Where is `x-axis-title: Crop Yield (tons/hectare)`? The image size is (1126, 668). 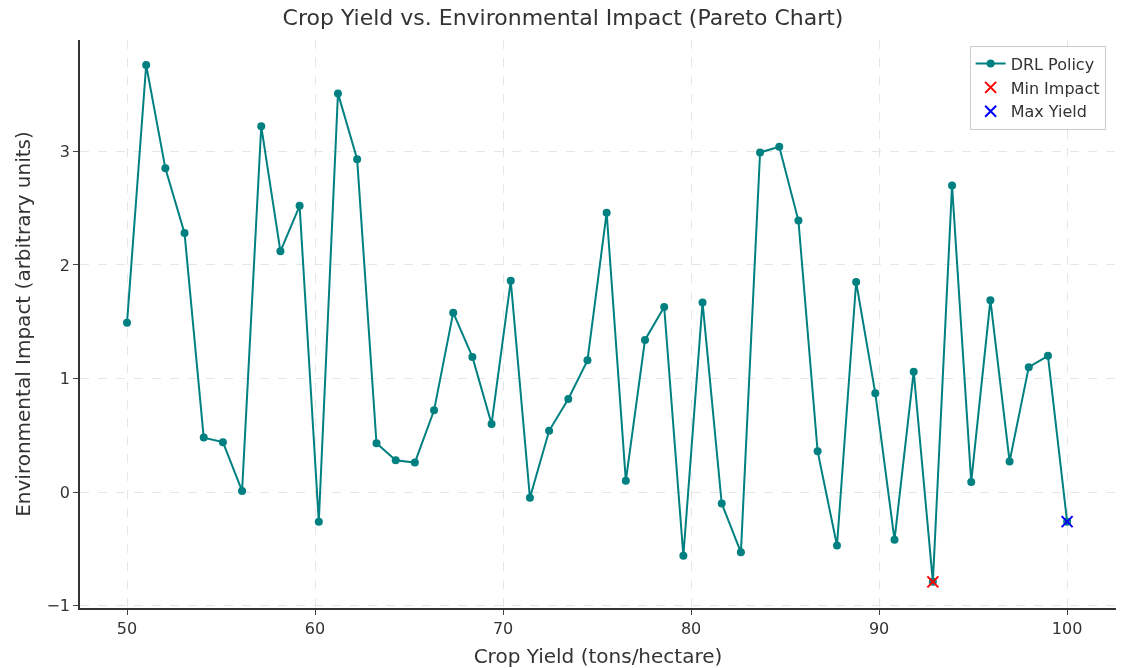
x-axis-title: Crop Yield (tons/hectare) is located at coordinates (598, 656).